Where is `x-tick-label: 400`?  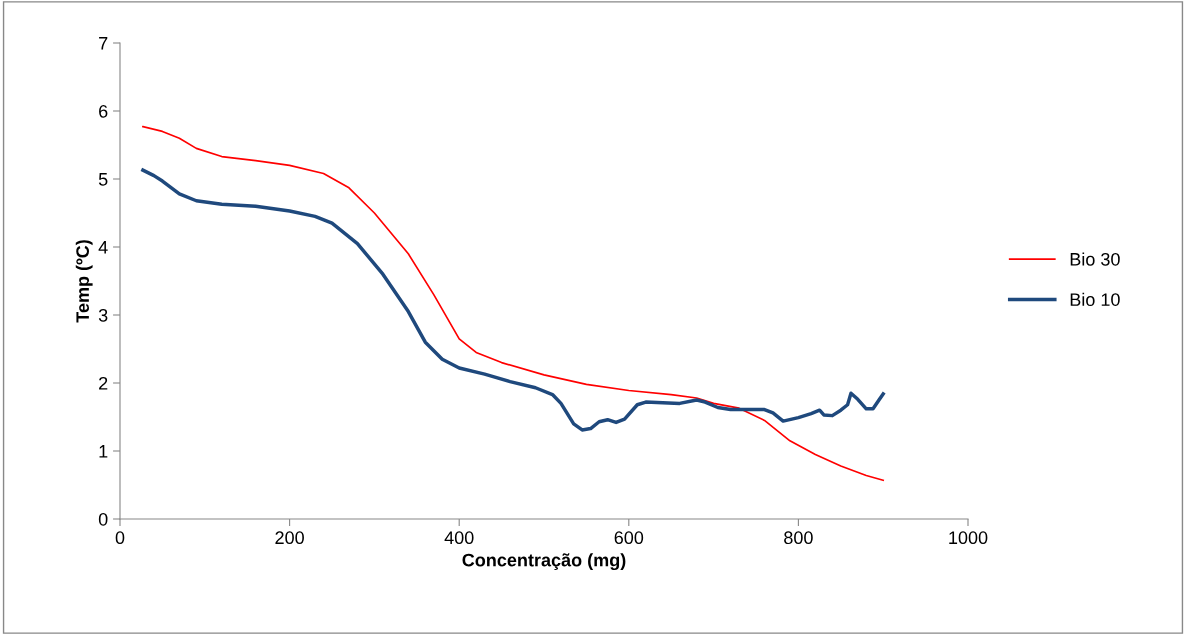 x-tick-label: 400 is located at coordinates (459, 538).